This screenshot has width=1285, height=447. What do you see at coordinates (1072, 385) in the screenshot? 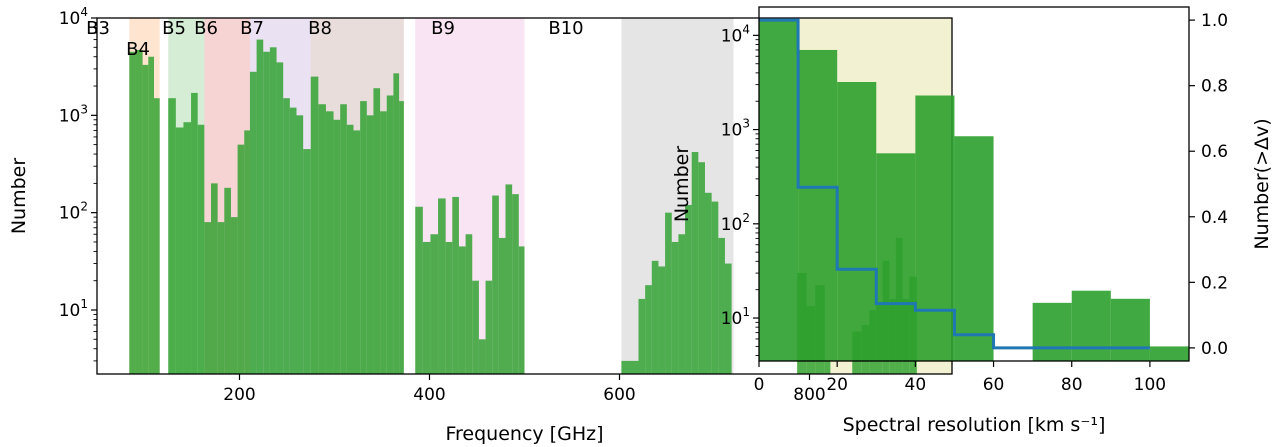
I see `x-tick-label: 80` at bounding box center [1072, 385].